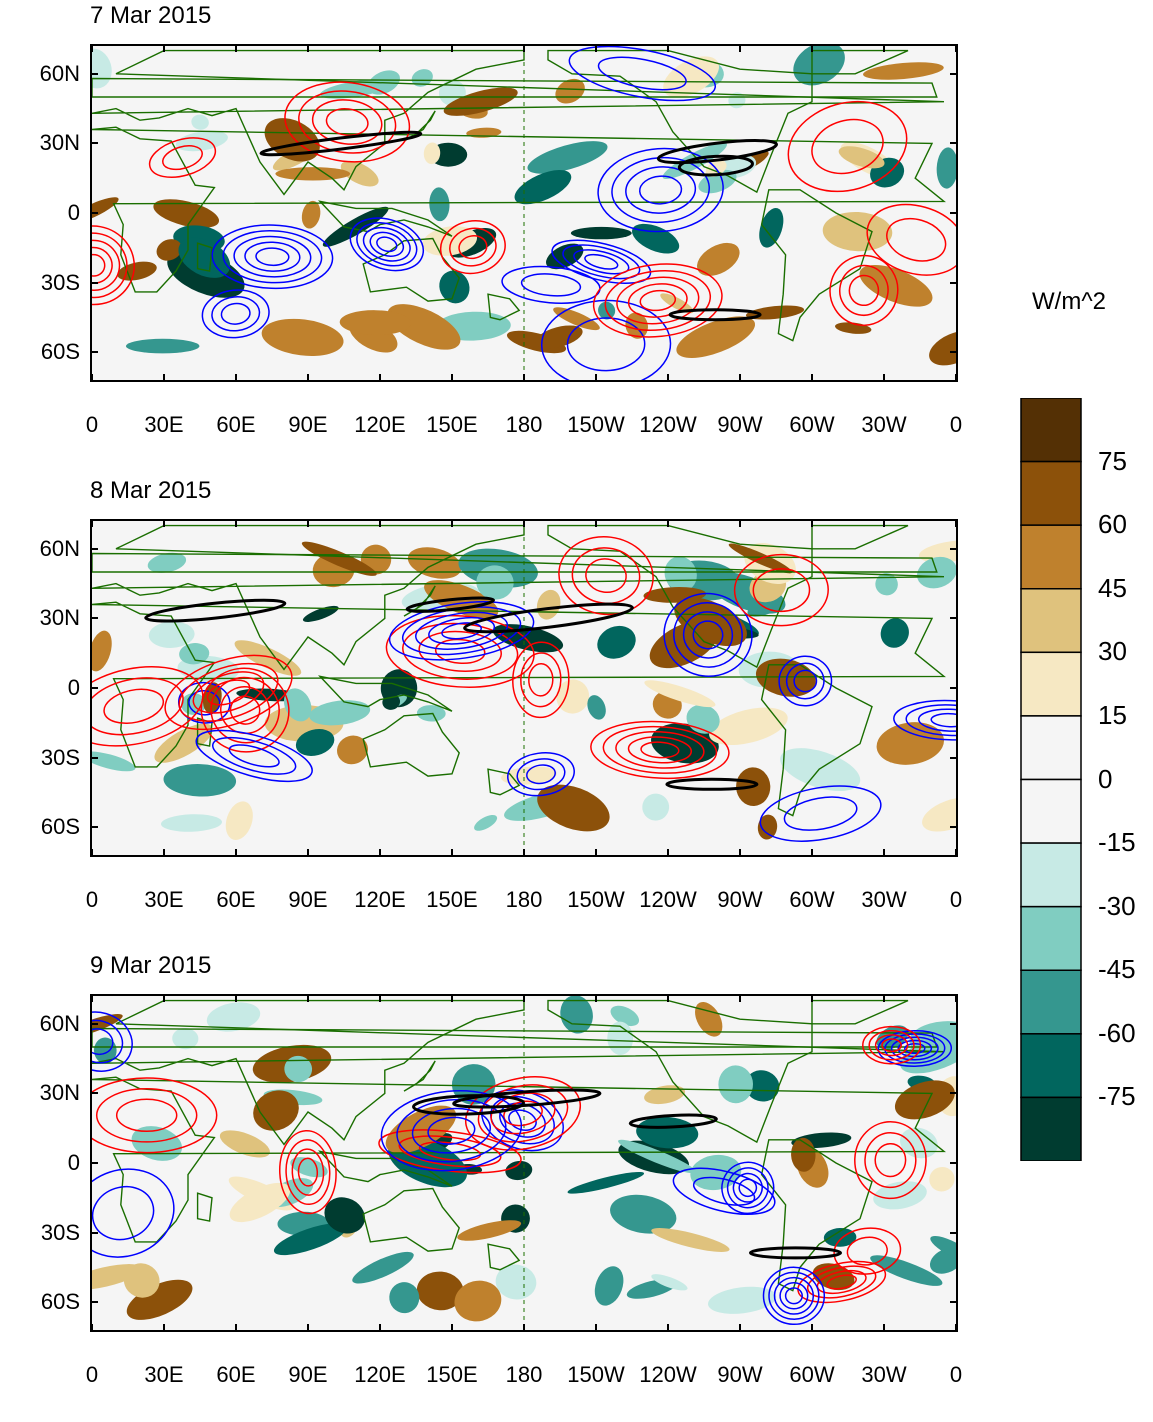 The height and width of the screenshot is (1422, 1153). What do you see at coordinates (1117, 905) in the screenshot?
I see `colorbar-tick-label: -30` at bounding box center [1117, 905].